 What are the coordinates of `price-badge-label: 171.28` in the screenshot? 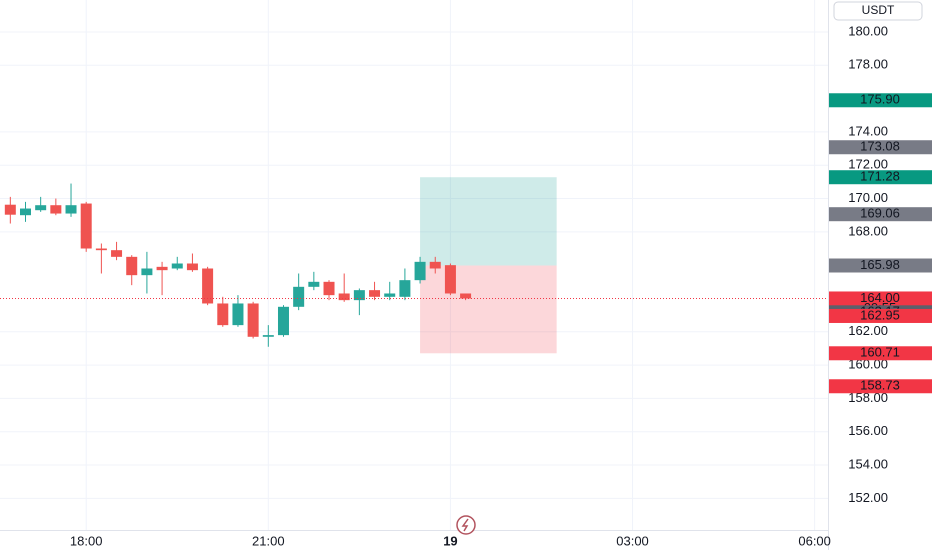 It's located at (880, 176).